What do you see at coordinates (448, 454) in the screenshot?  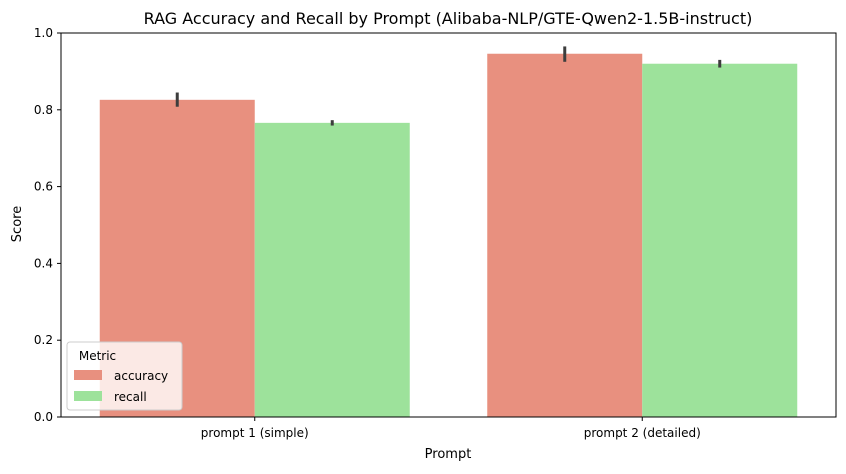 I see `x-axis-label: Prompt` at bounding box center [448, 454].